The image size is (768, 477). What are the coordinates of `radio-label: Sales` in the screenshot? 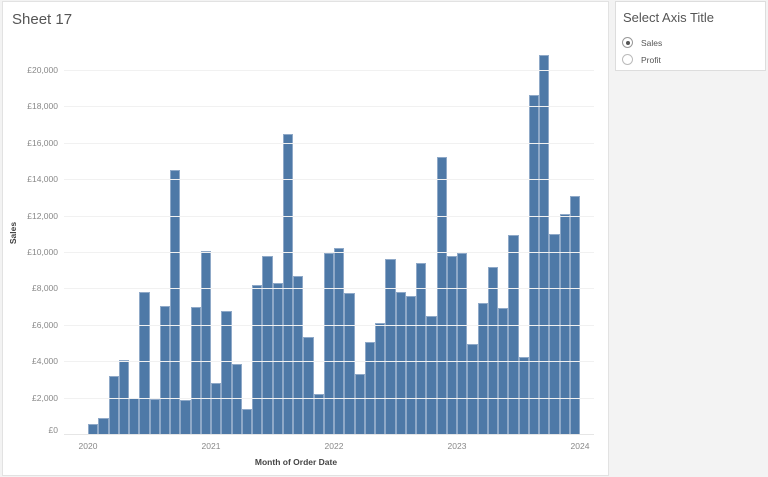 It's located at (652, 42).